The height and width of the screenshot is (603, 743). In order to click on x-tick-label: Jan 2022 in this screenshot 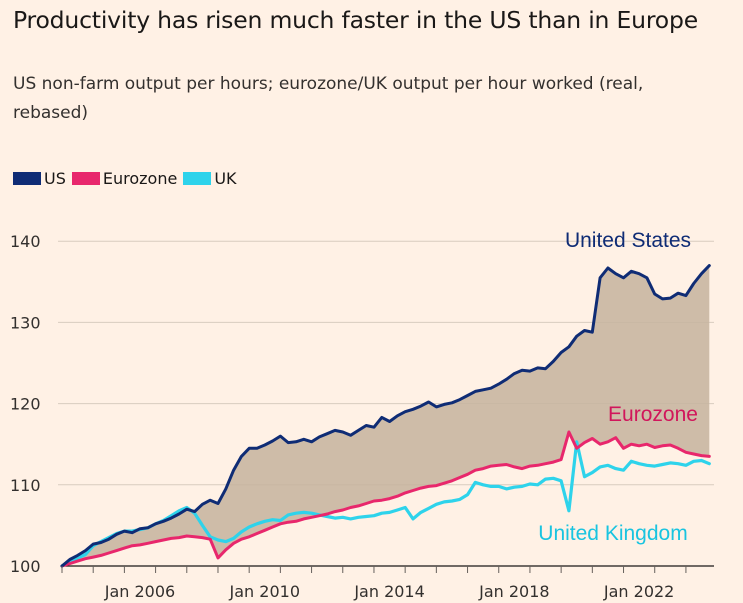, I will do `click(638, 591)`.